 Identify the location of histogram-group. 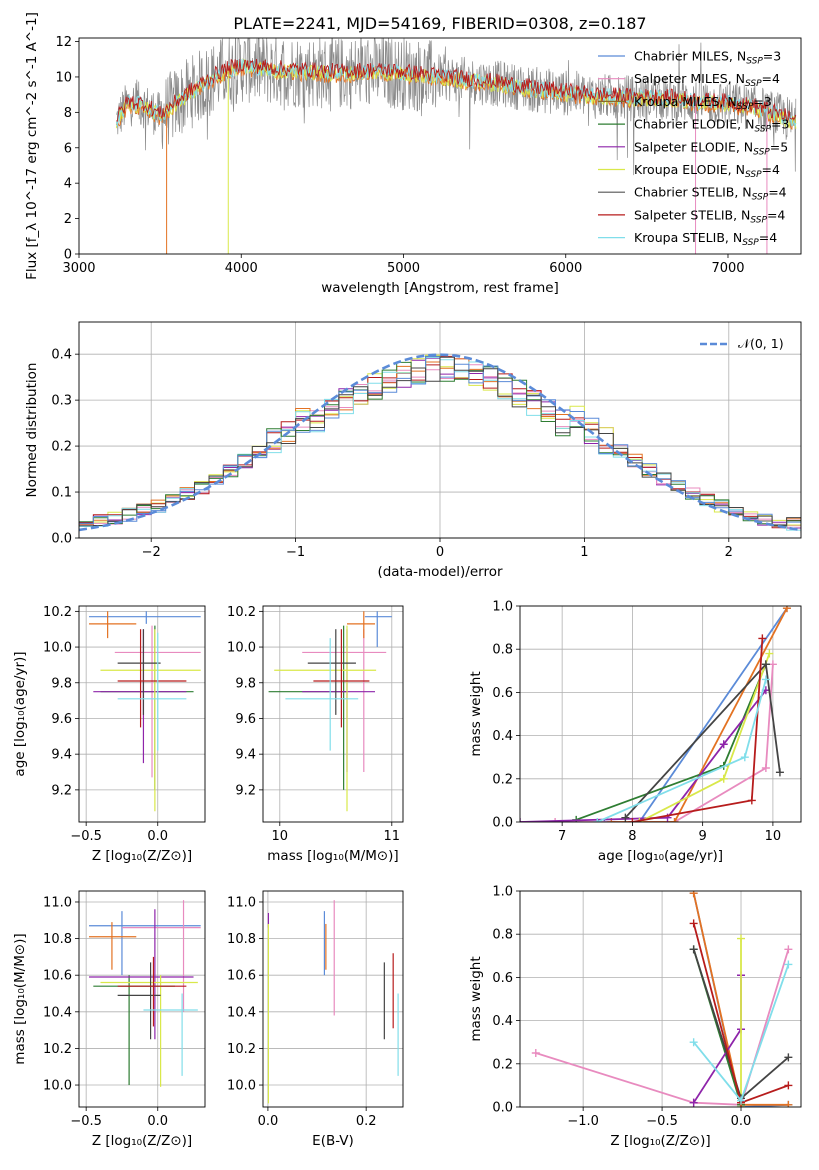
(440, 443).